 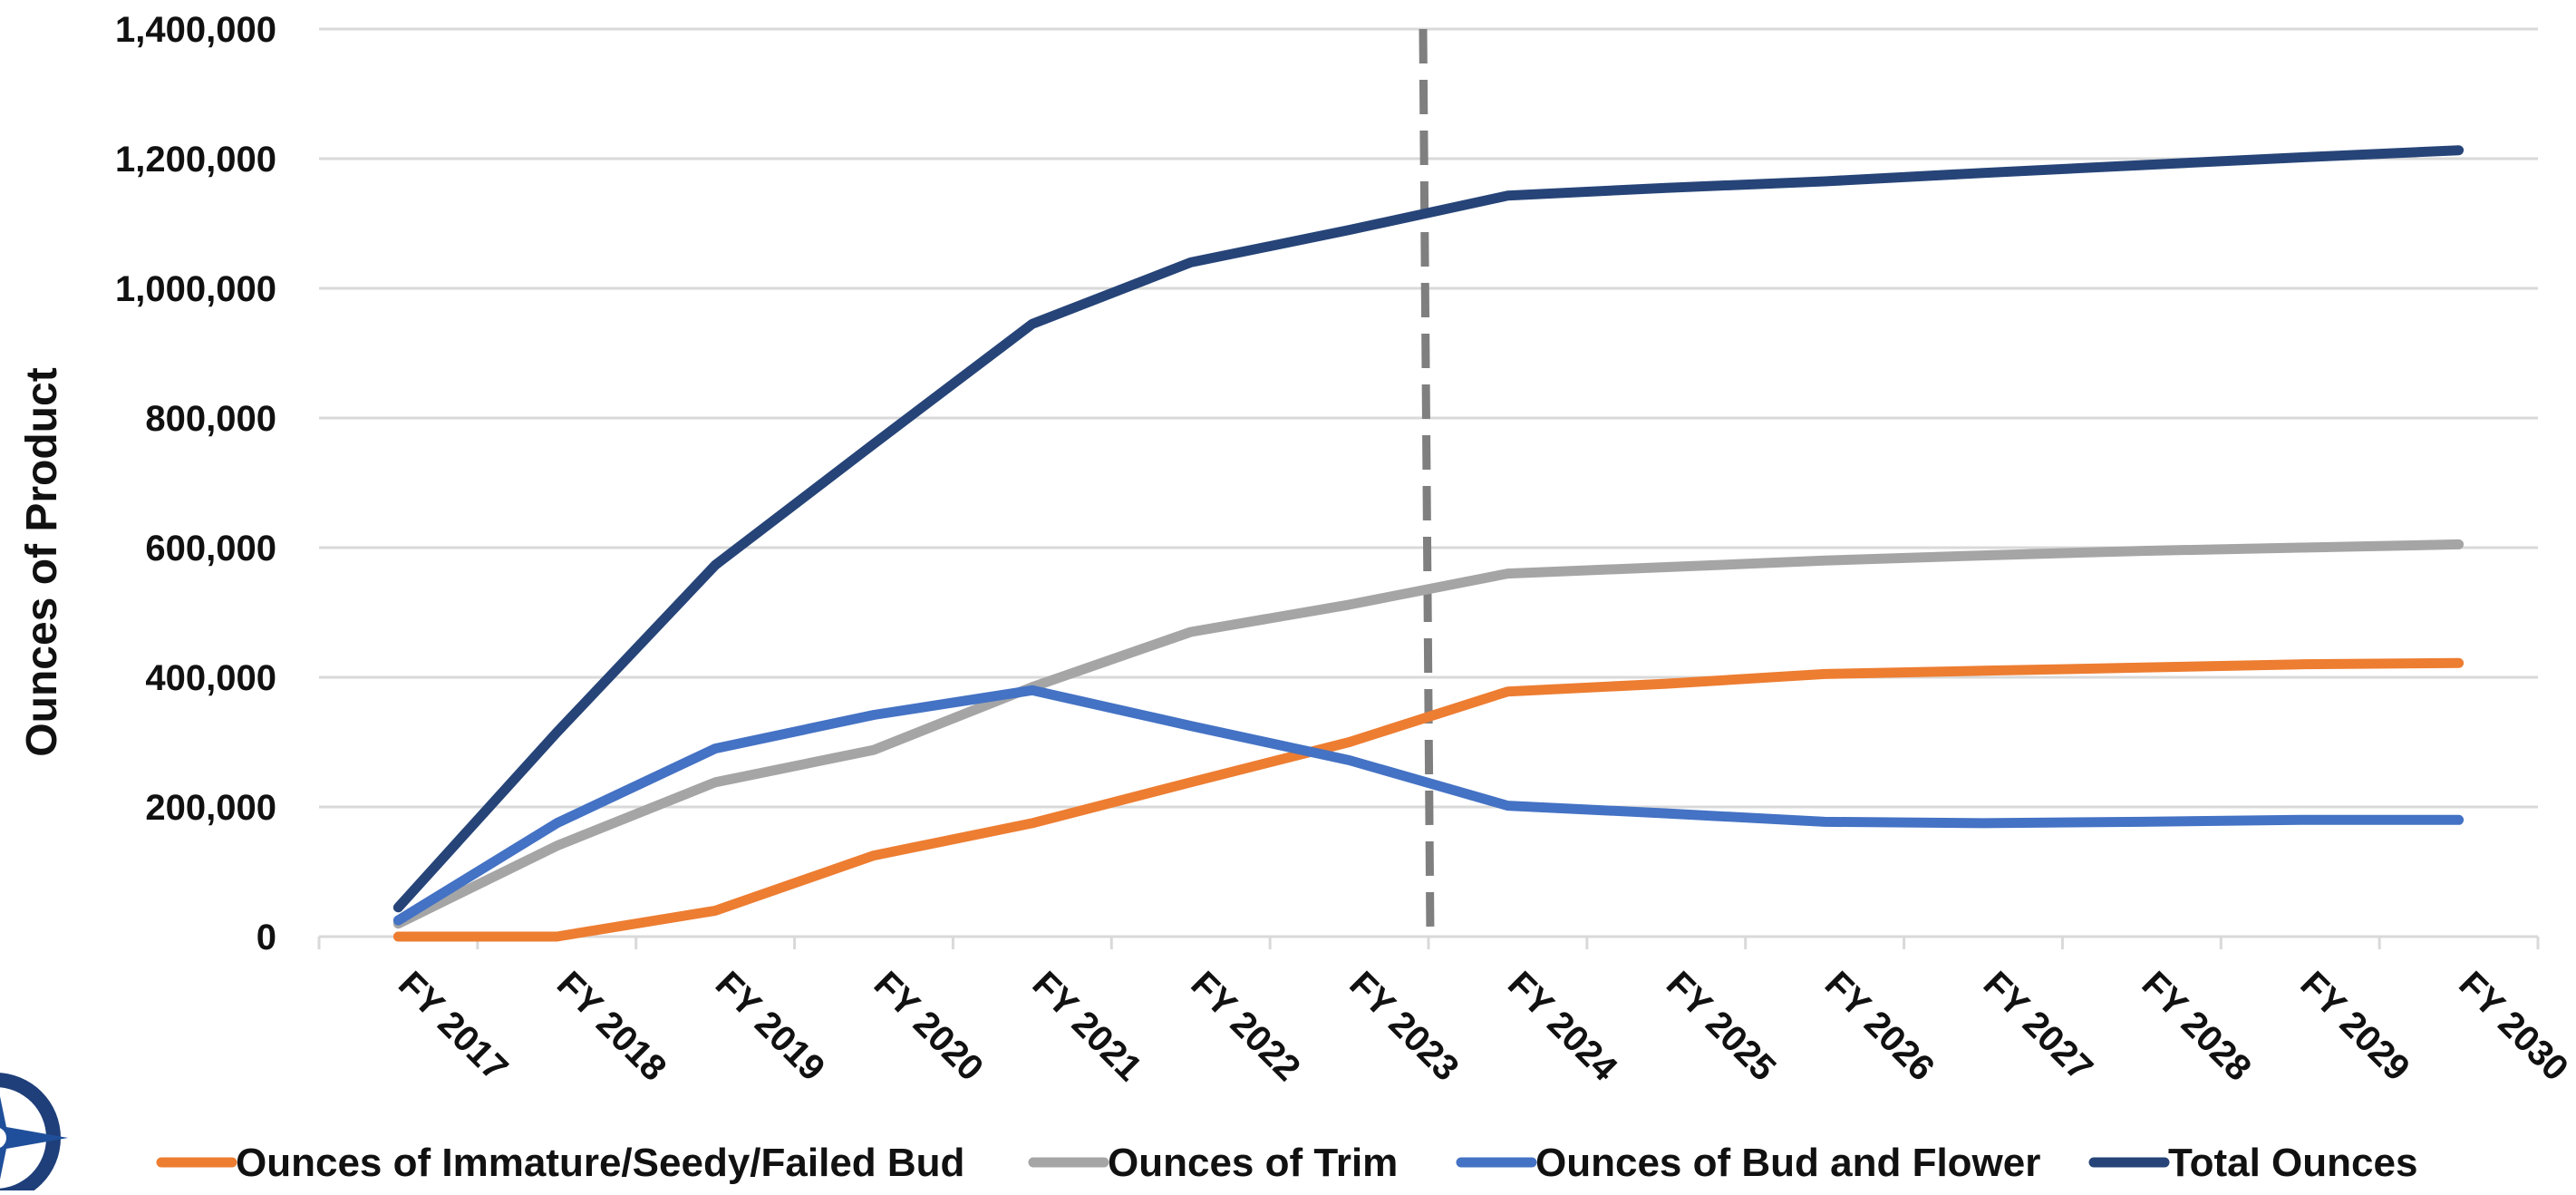 What do you see at coordinates (210, 678) in the screenshot?
I see `y-tick-label: 400,000` at bounding box center [210, 678].